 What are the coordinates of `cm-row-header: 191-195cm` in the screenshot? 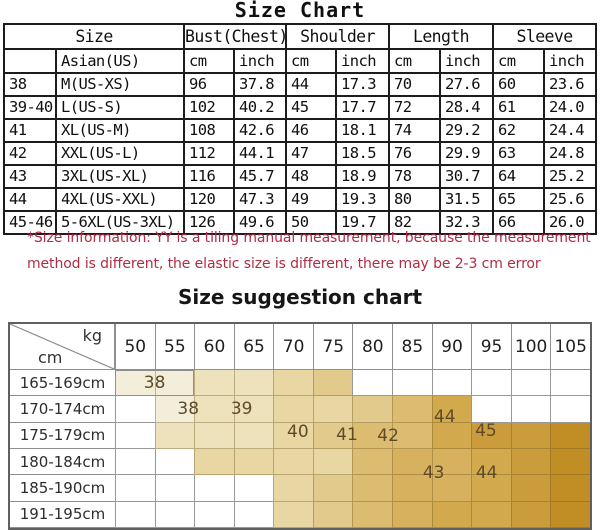 It's located at (62, 514).